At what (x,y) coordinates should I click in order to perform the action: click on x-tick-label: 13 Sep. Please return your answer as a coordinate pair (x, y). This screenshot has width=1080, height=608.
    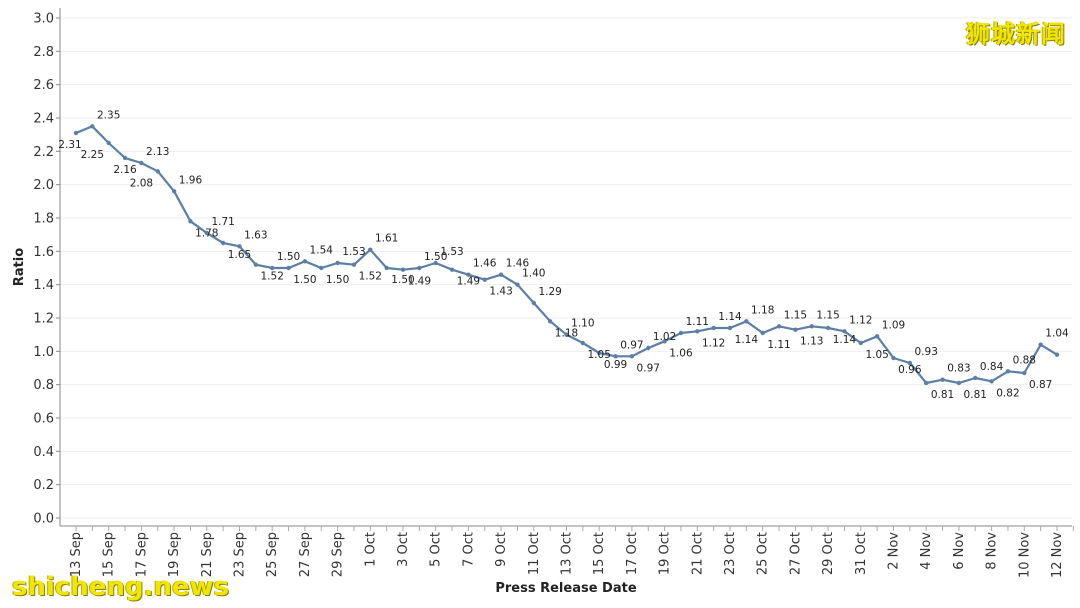
    Looking at the image, I should click on (76, 554).